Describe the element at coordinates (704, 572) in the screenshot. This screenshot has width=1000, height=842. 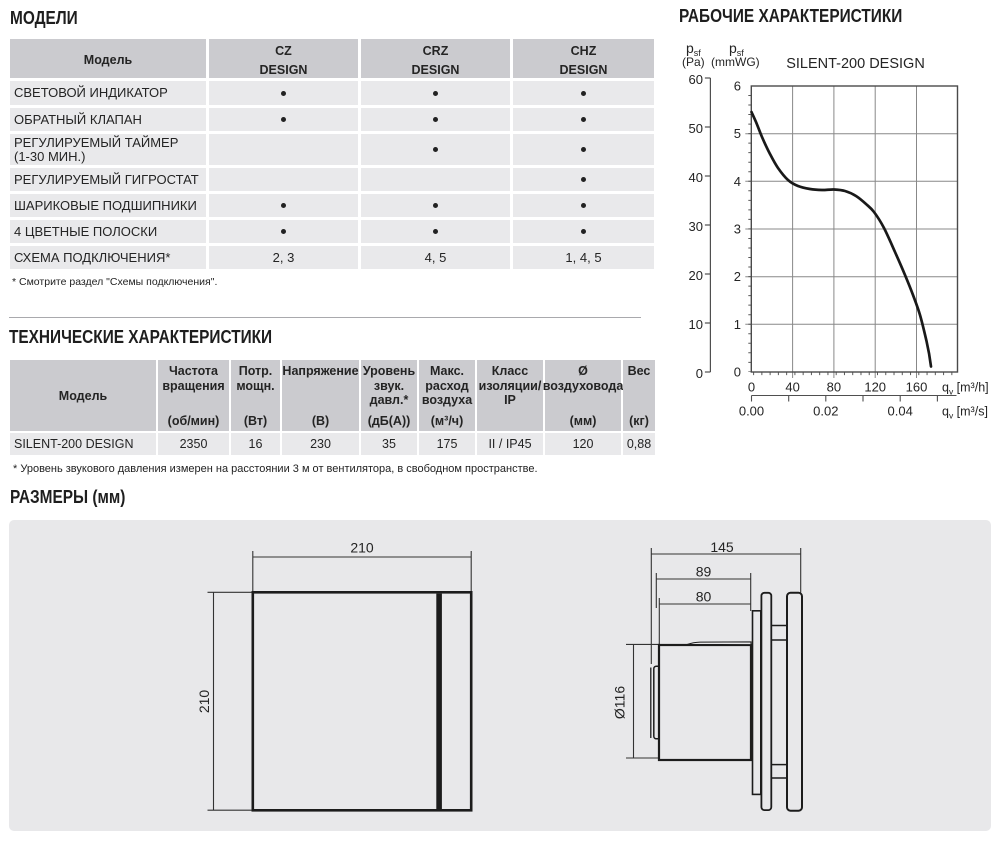
I see `svg-text: 89` at that location.